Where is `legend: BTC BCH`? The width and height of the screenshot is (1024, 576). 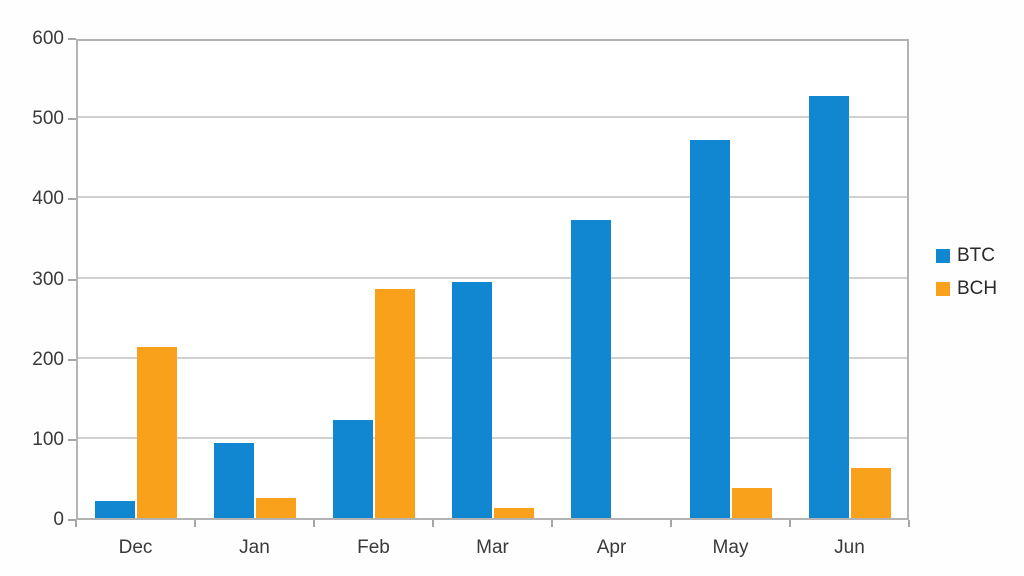 legend: BTC BCH is located at coordinates (966, 279).